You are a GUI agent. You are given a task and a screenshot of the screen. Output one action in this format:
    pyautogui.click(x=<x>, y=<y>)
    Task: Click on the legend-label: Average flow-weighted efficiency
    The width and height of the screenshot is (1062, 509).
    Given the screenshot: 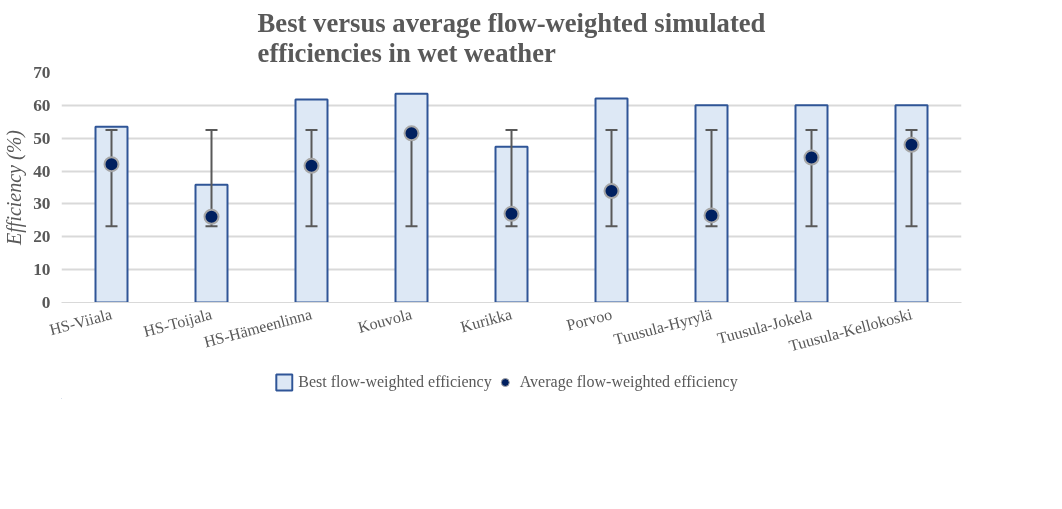 What is the action you would take?
    pyautogui.click(x=628, y=382)
    